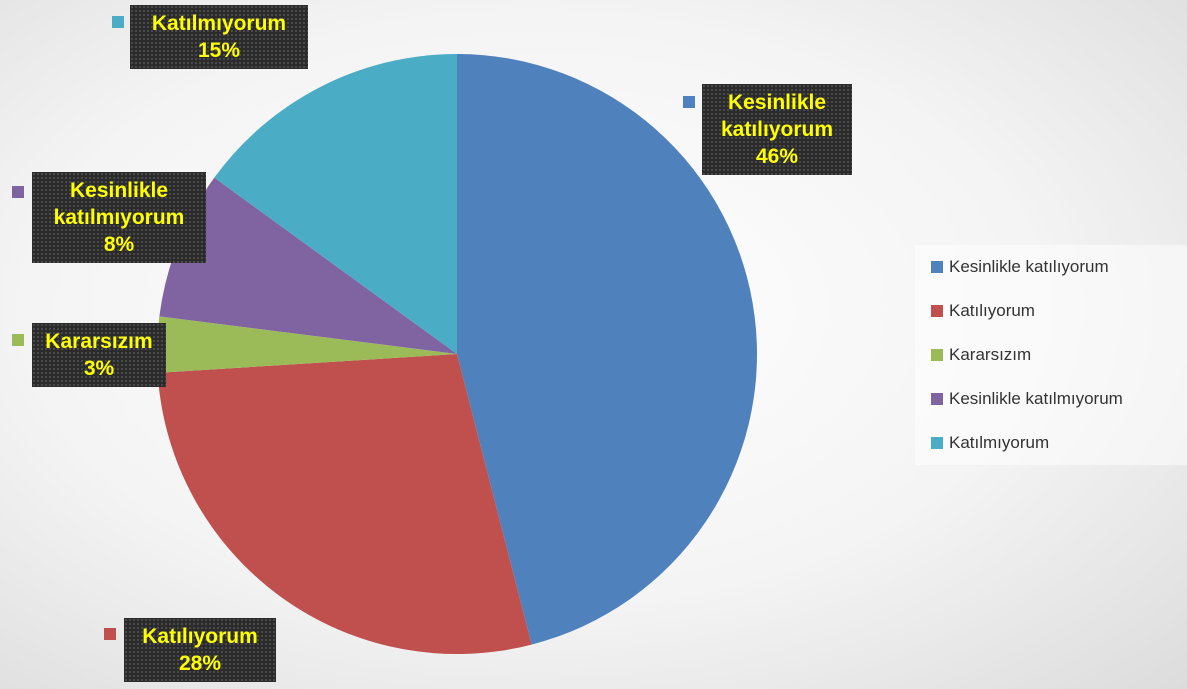  I want to click on legend-item: Kesinlikle katılıyorum, so click(1020, 267).